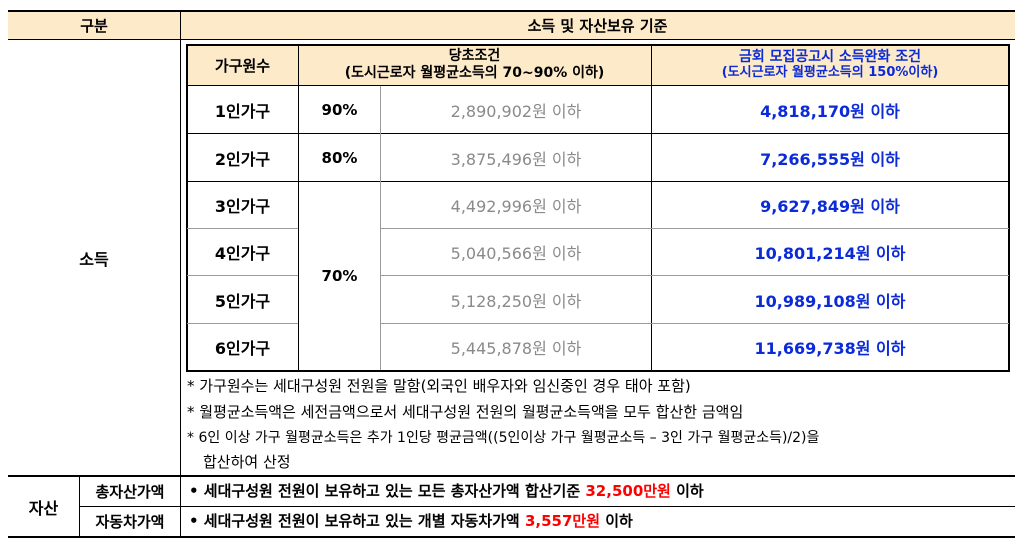 The width and height of the screenshot is (1023, 545). What do you see at coordinates (516, 301) in the screenshot?
I see `original-value: 5,128,250원 이하` at bounding box center [516, 301].